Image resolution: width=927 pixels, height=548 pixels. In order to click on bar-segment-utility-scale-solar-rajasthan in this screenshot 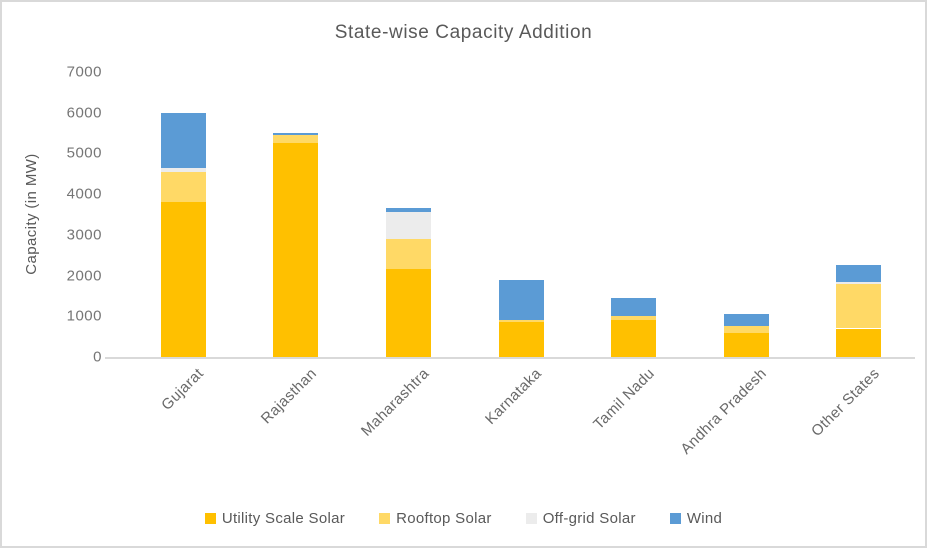, I will do `click(296, 250)`.